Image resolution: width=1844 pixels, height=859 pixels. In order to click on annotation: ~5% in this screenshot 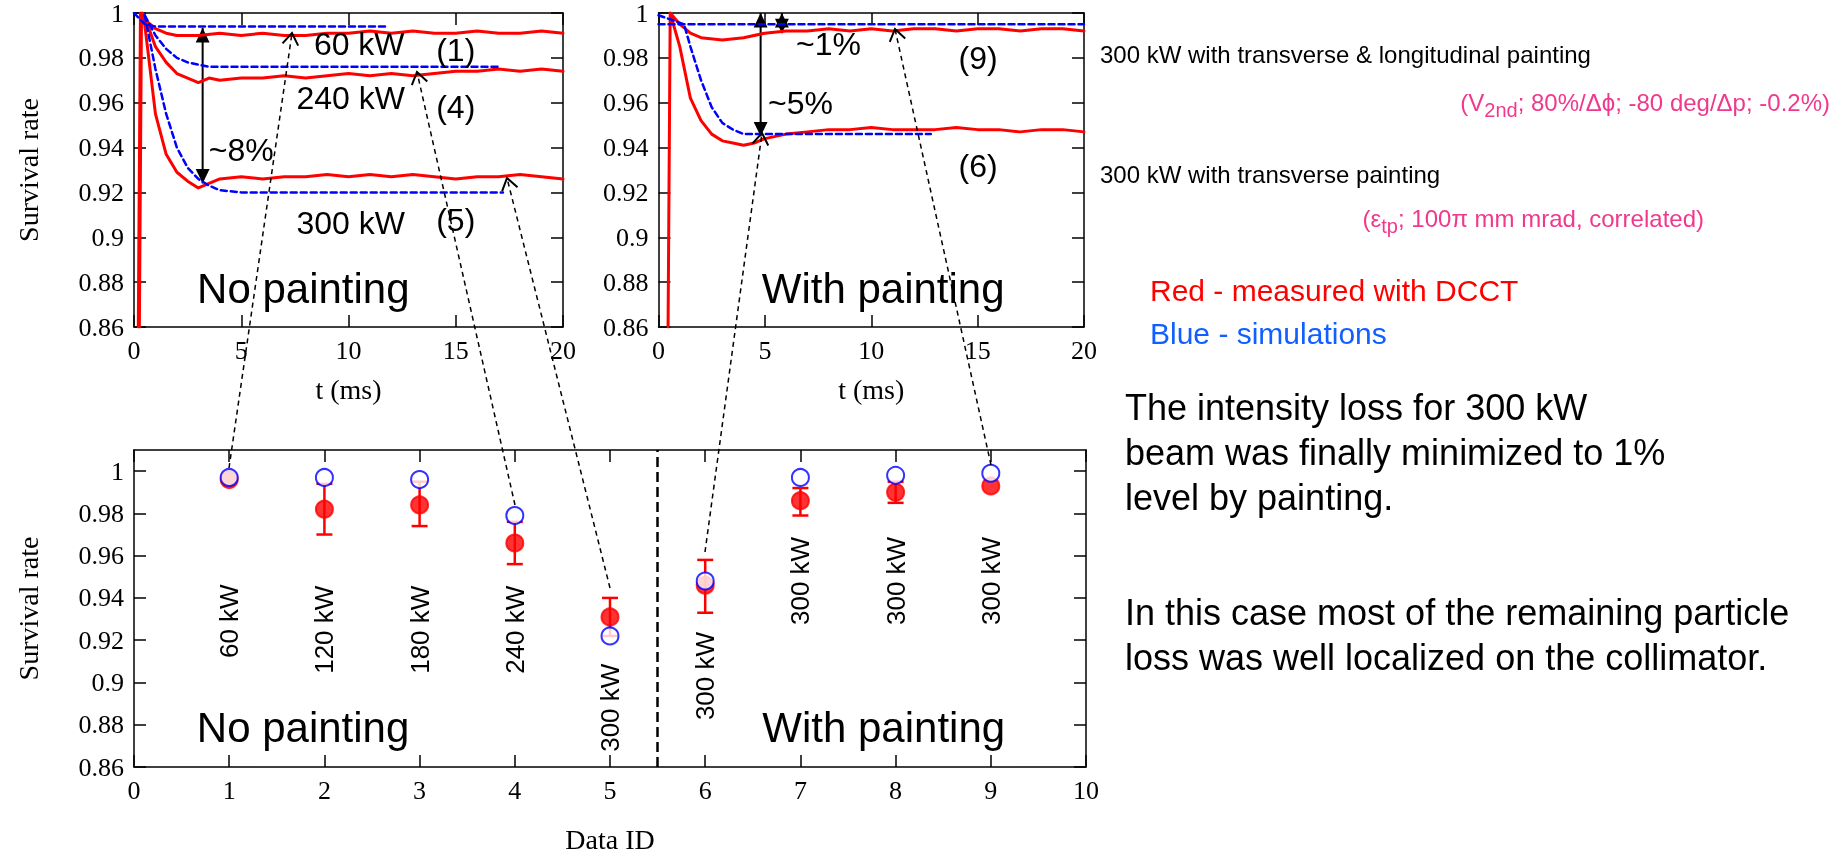, I will do `click(801, 102)`.